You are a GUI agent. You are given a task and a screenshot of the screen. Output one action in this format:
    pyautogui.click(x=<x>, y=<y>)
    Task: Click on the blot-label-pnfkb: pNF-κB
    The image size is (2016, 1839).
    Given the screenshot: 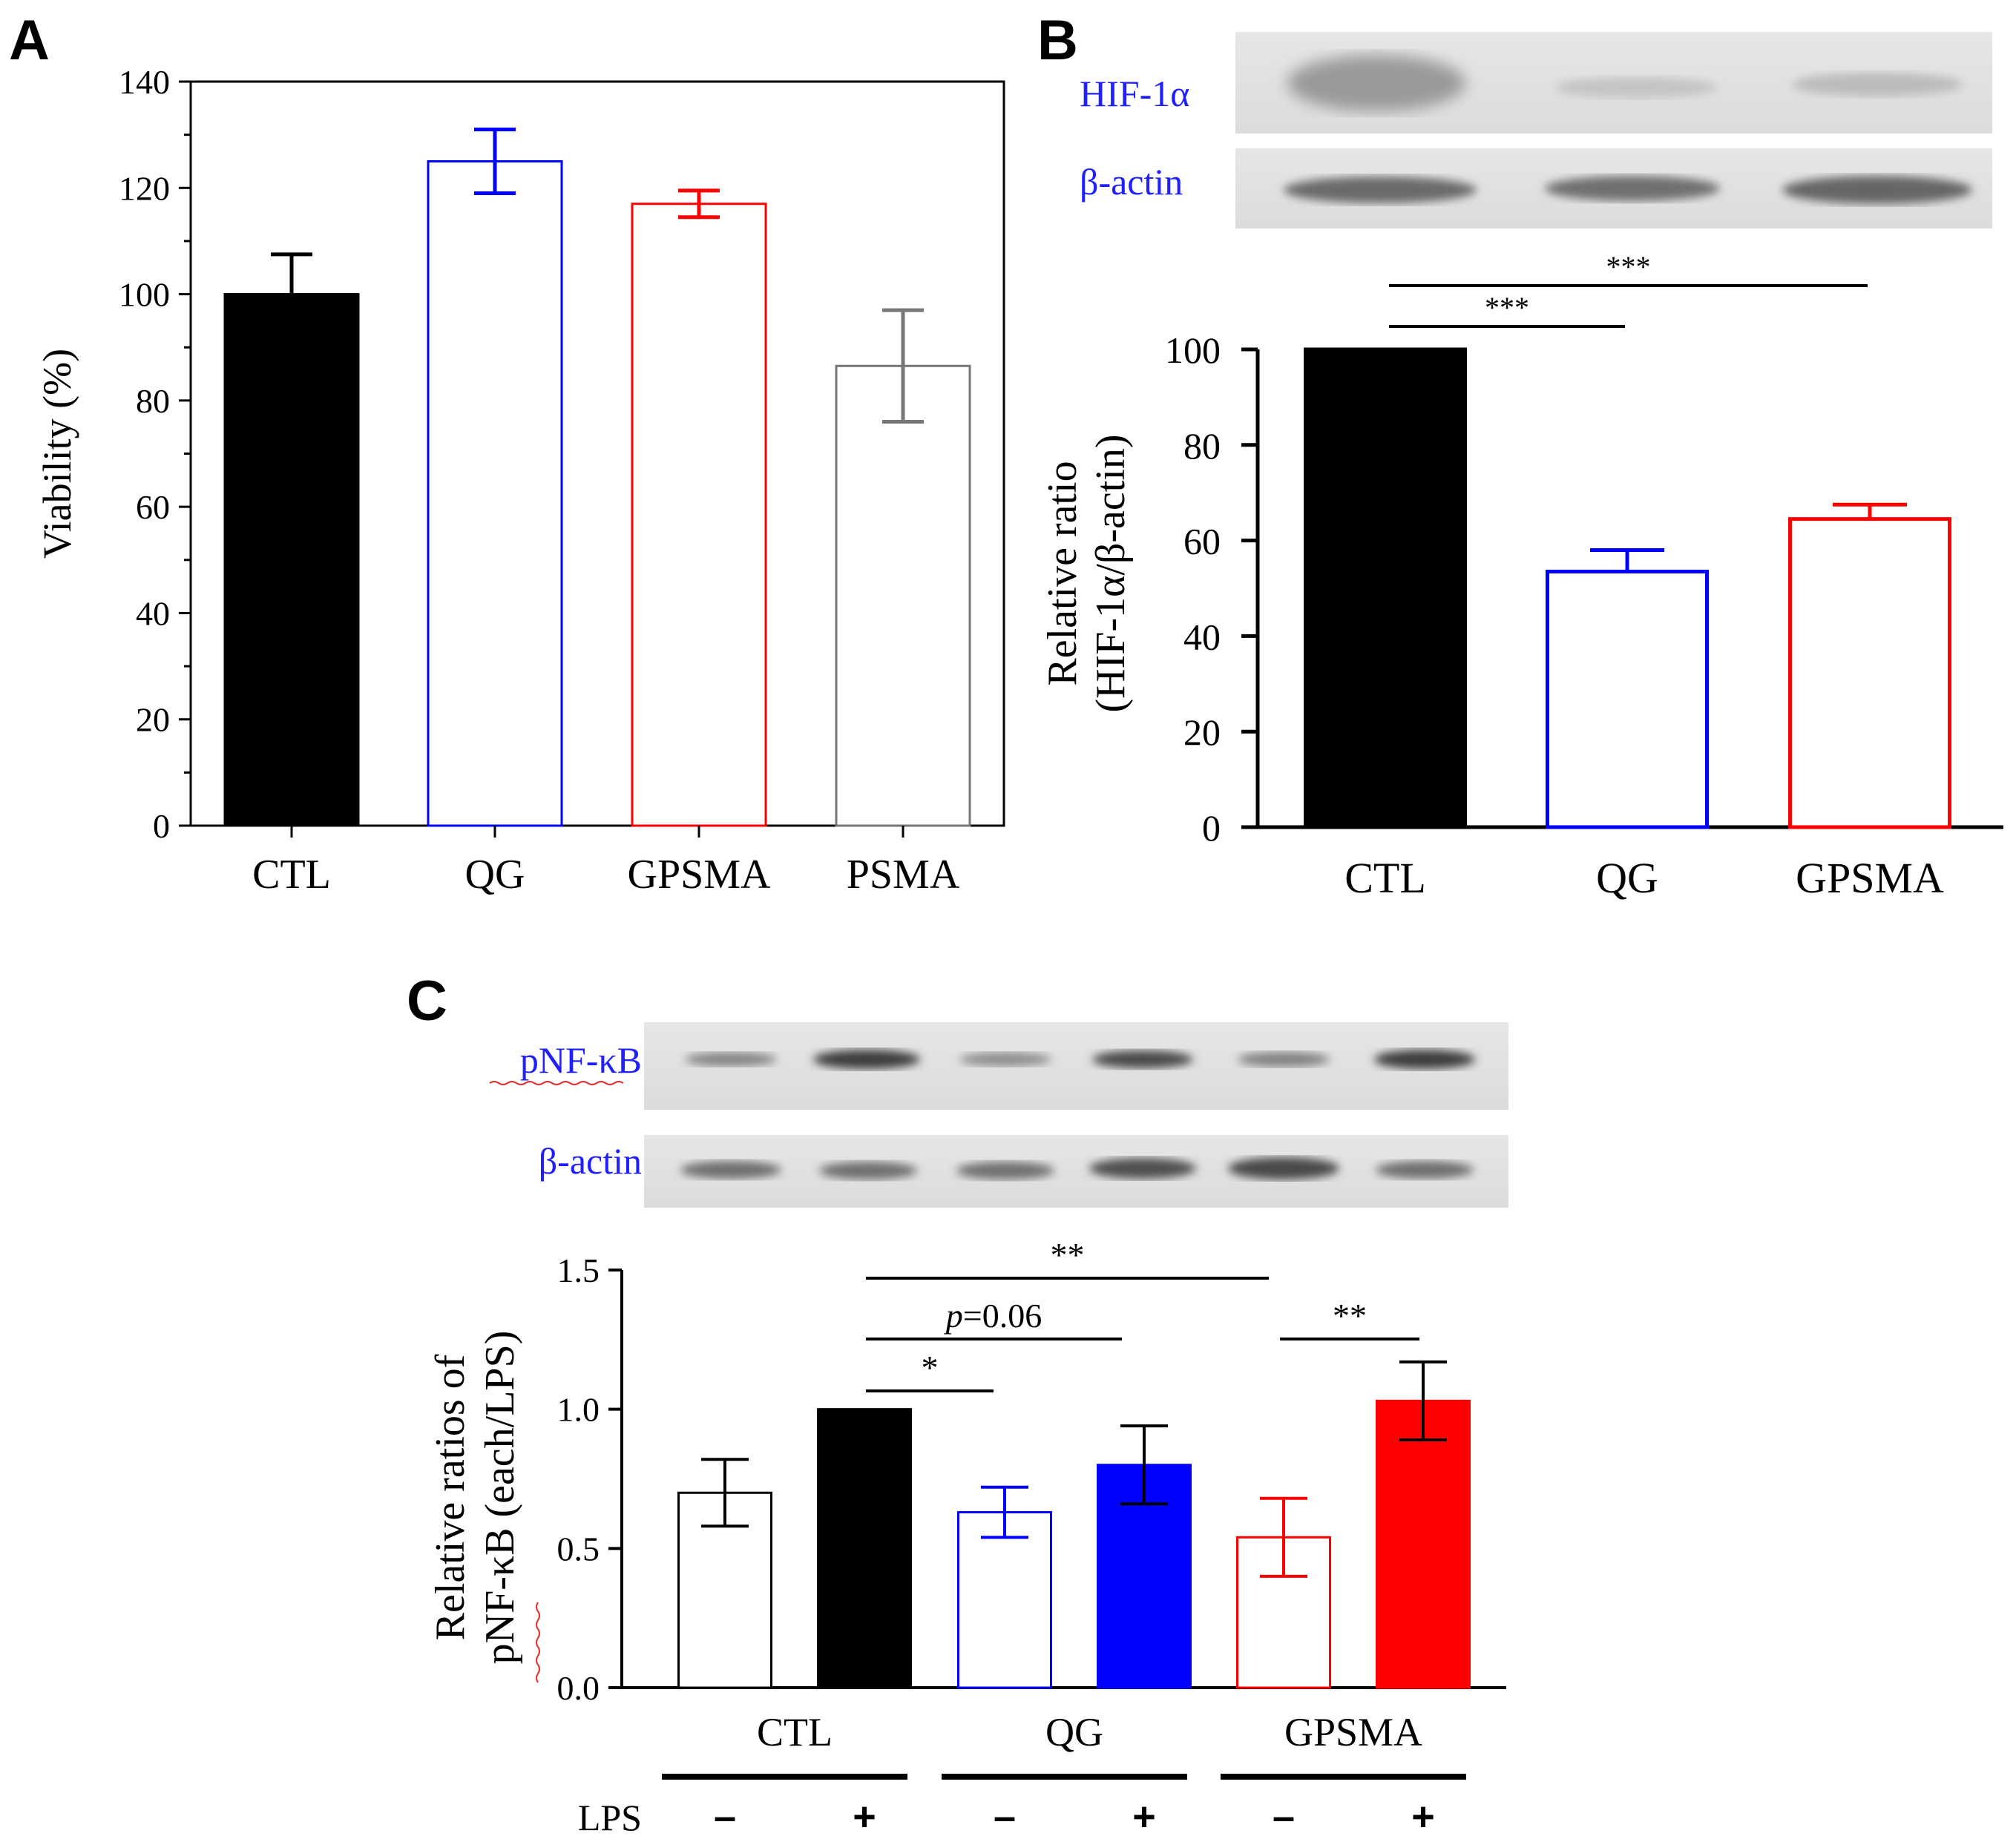 What is the action you would take?
    pyautogui.click(x=581, y=1060)
    